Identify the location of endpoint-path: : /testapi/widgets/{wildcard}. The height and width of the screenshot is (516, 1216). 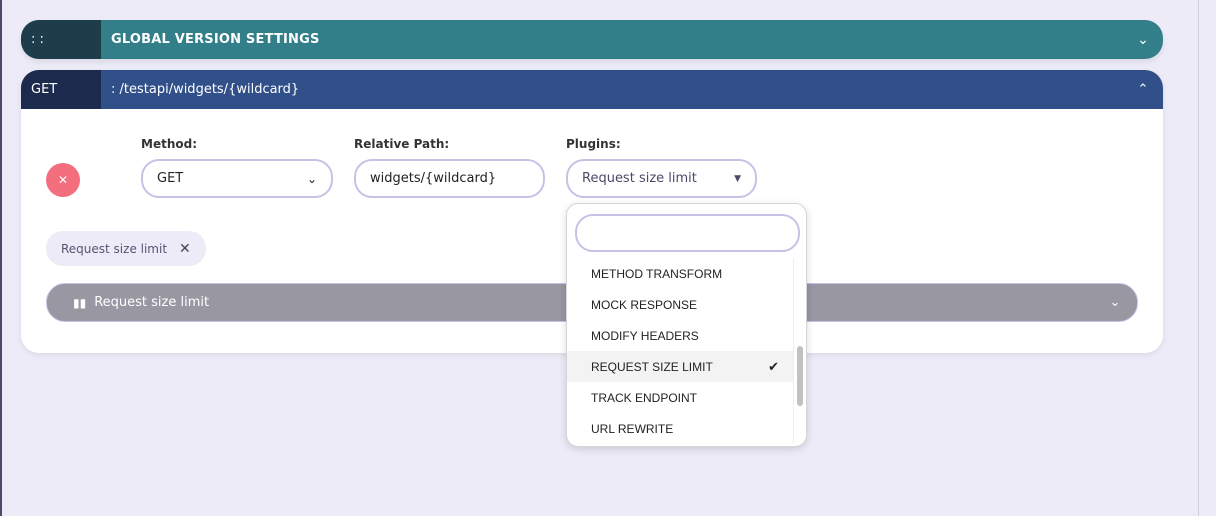
(205, 89).